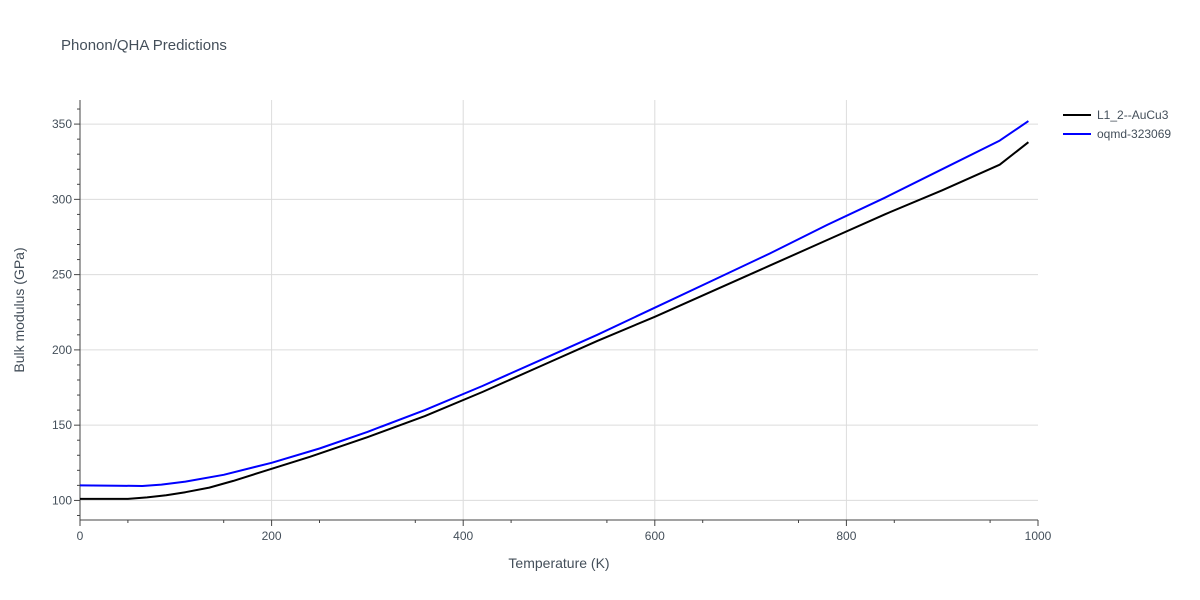 This screenshot has height=600, width=1200. Describe the element at coordinates (564, 531) in the screenshot. I see `x-axis-ticks: 0 200 400 600 800 1000` at that location.